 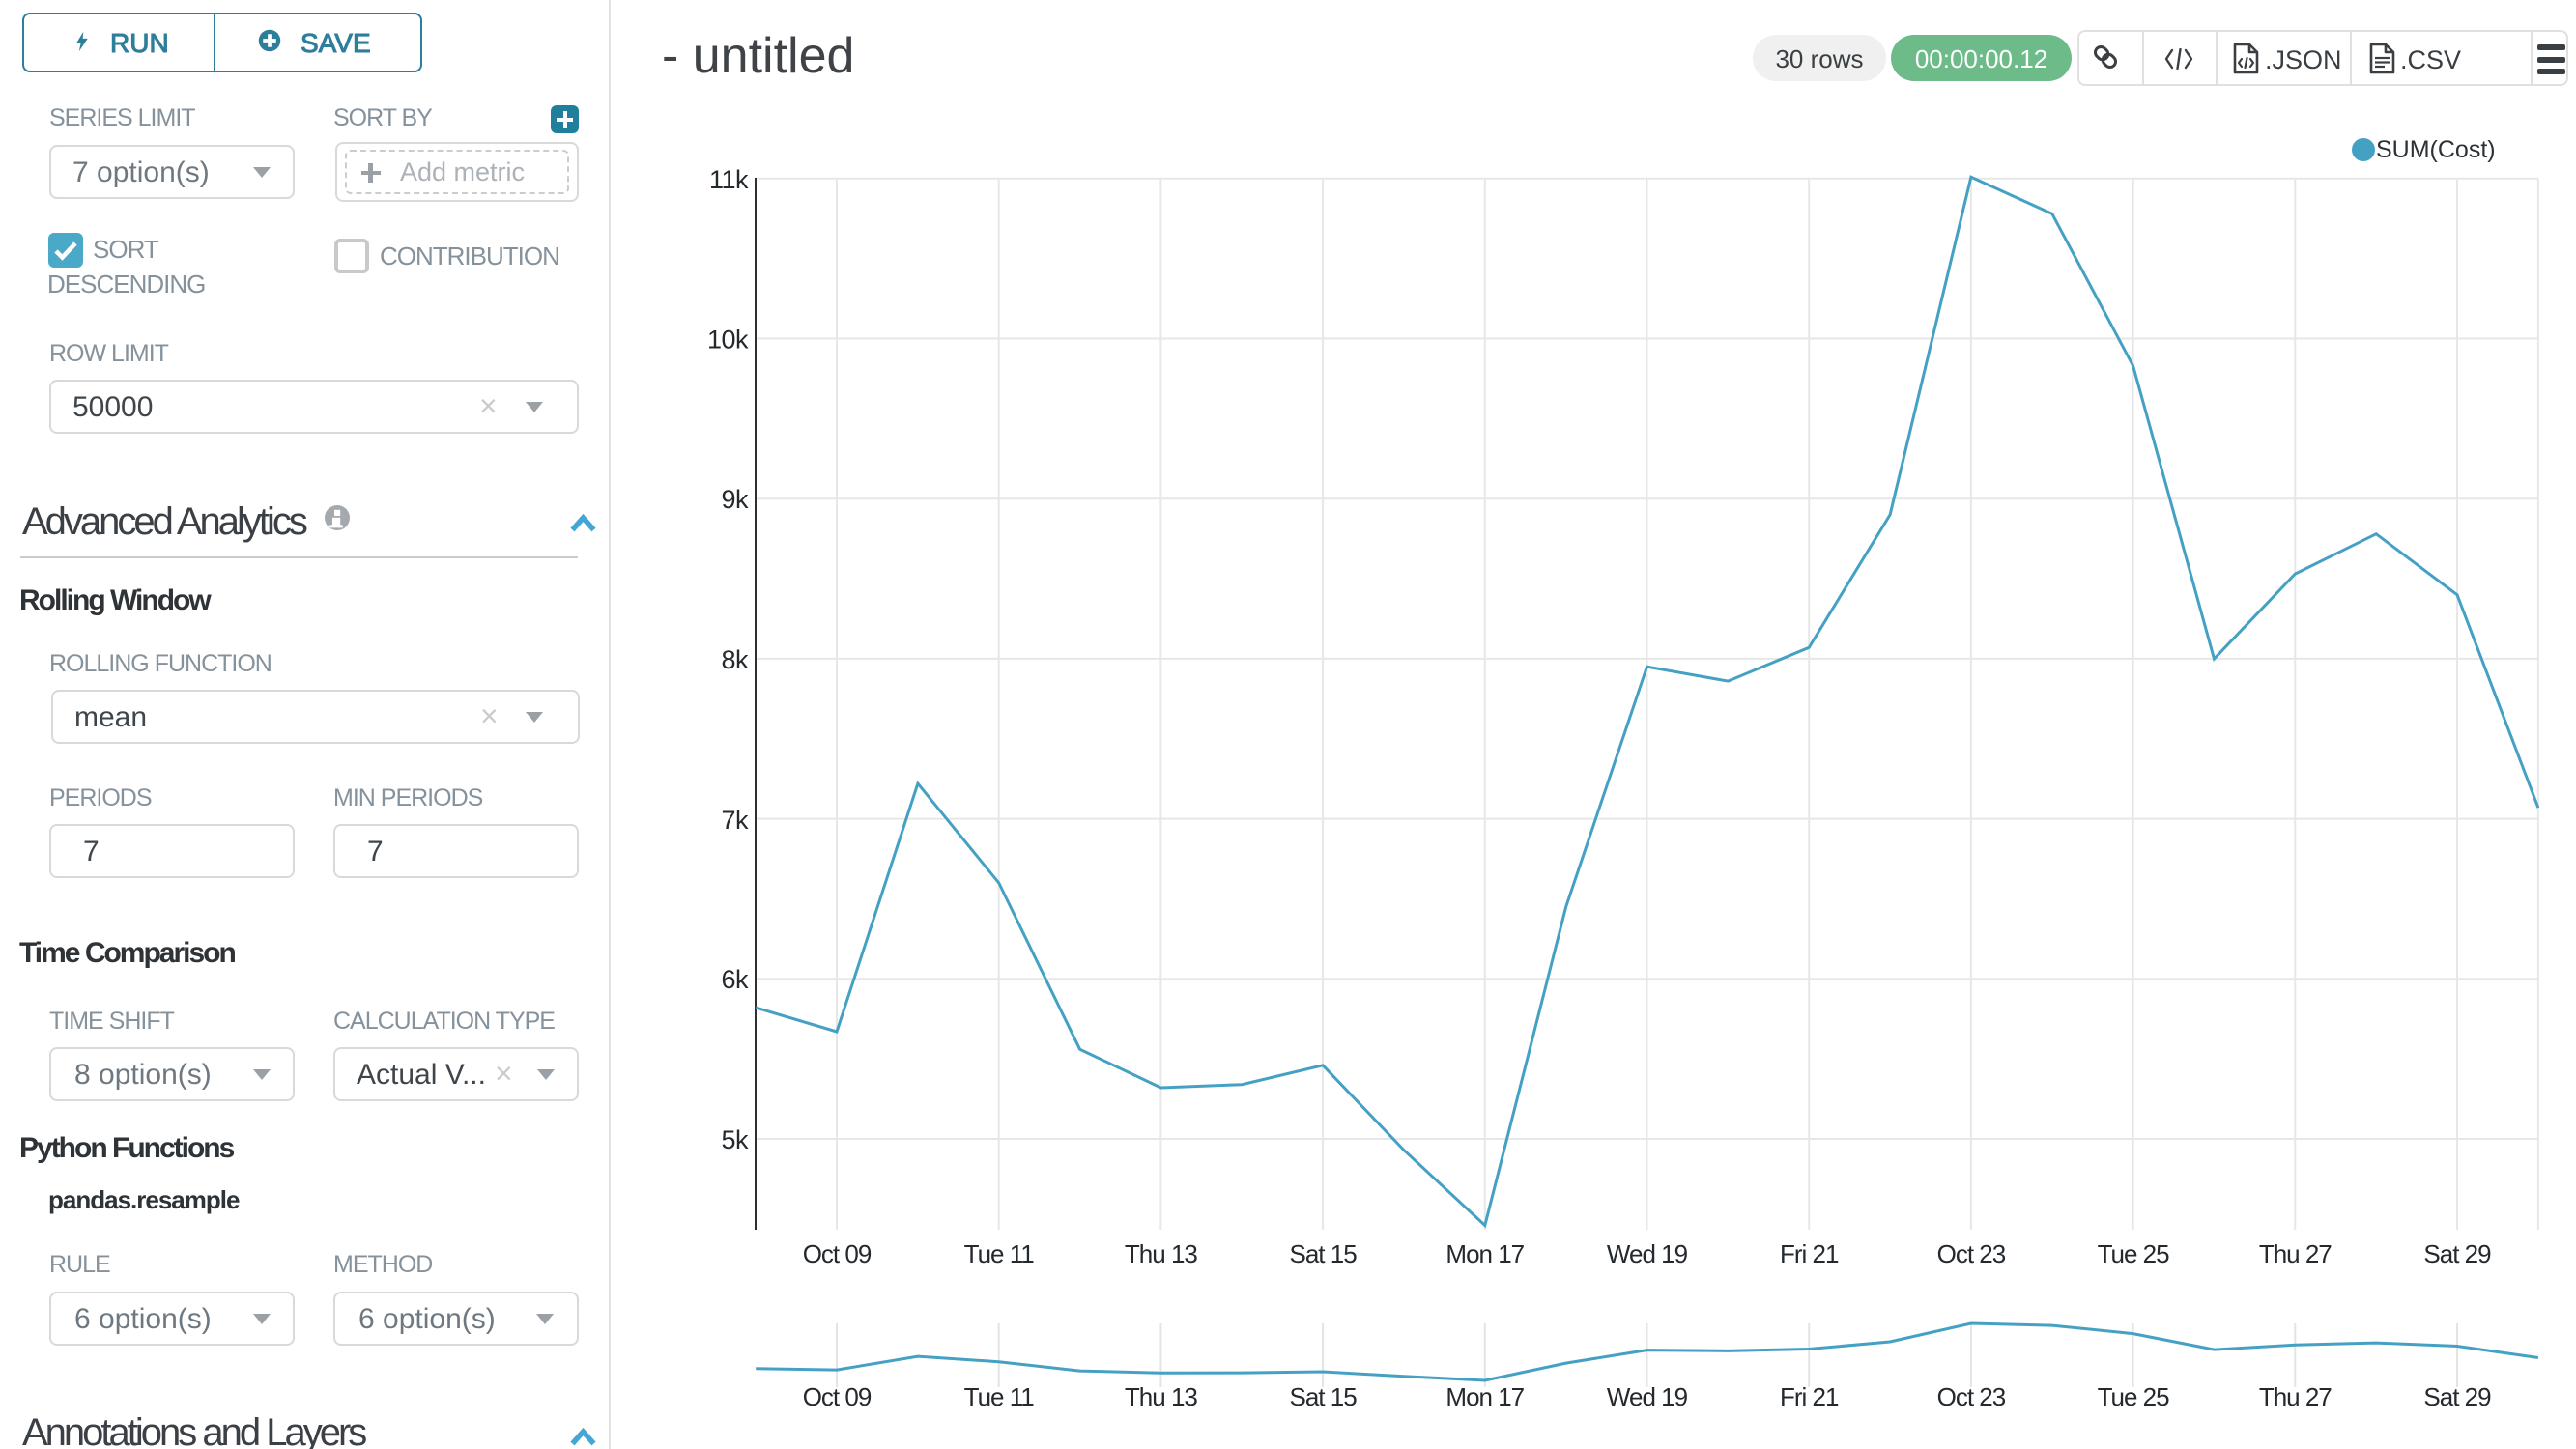 What do you see at coordinates (728, 340) in the screenshot?
I see `svg-text: 10k` at bounding box center [728, 340].